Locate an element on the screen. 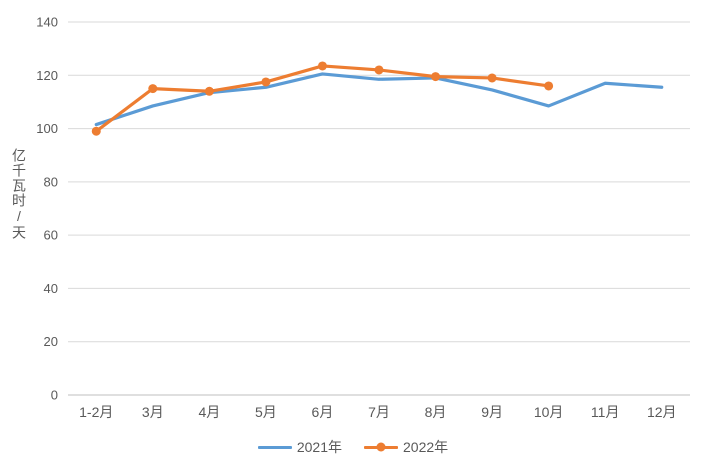 Image resolution: width=706 pixels, height=469 pixels. series-line-2021年 is located at coordinates (379, 99).